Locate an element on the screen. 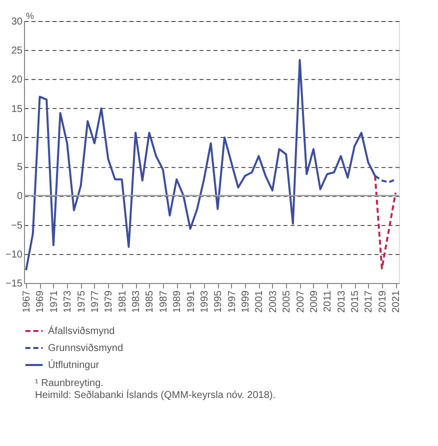 The height and width of the screenshot is (446, 438). legend-label: Áfallsviðsmynd is located at coordinates (81, 331).